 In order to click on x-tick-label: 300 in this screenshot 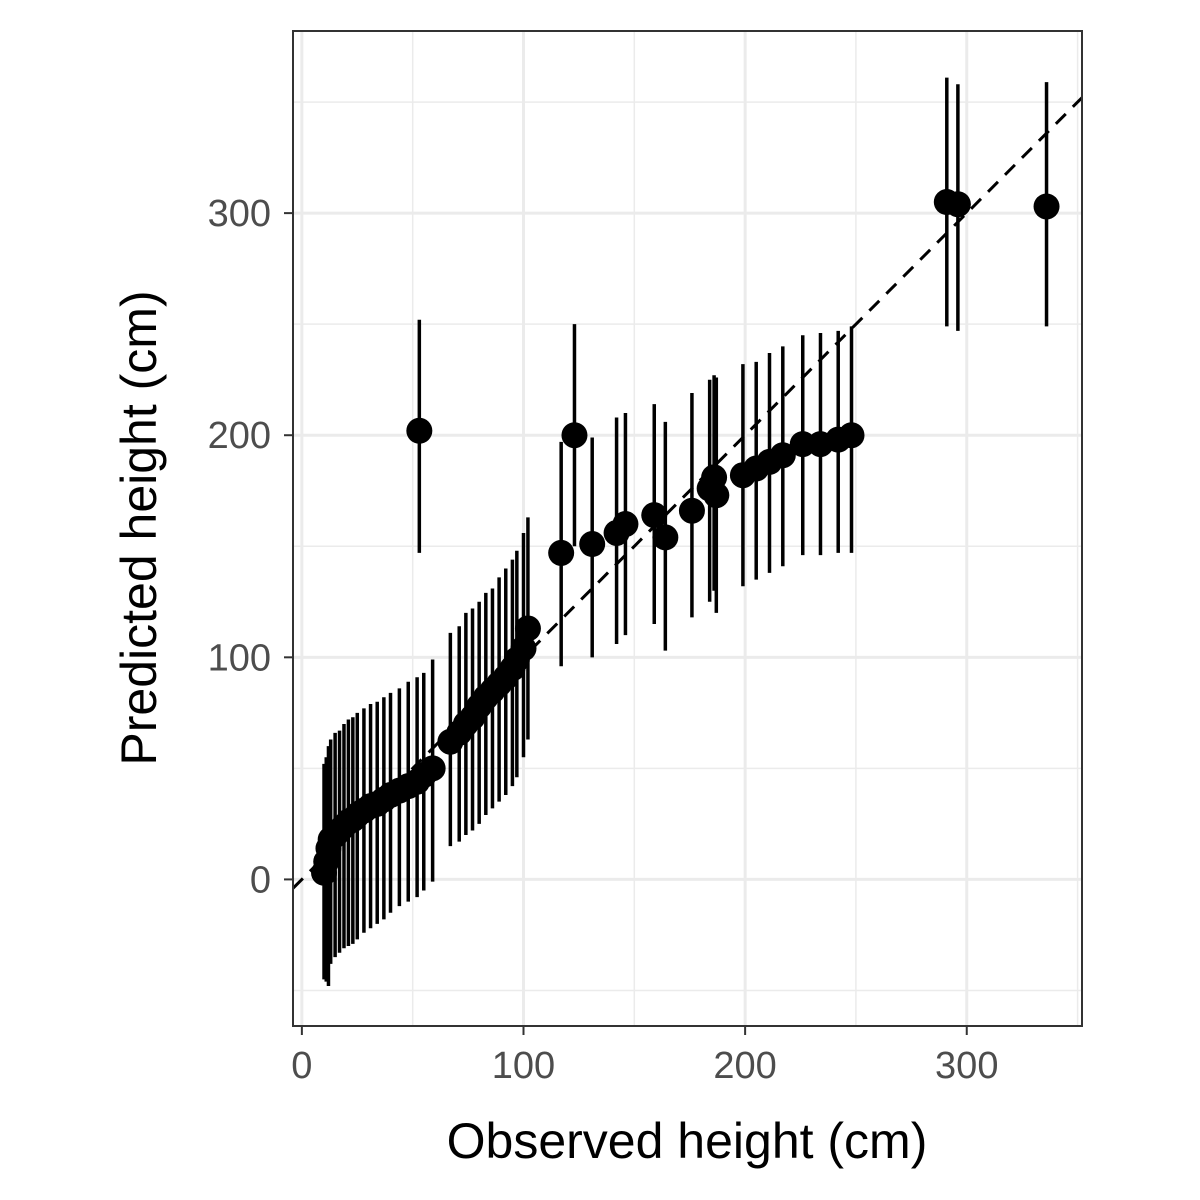, I will do `click(966, 1066)`.